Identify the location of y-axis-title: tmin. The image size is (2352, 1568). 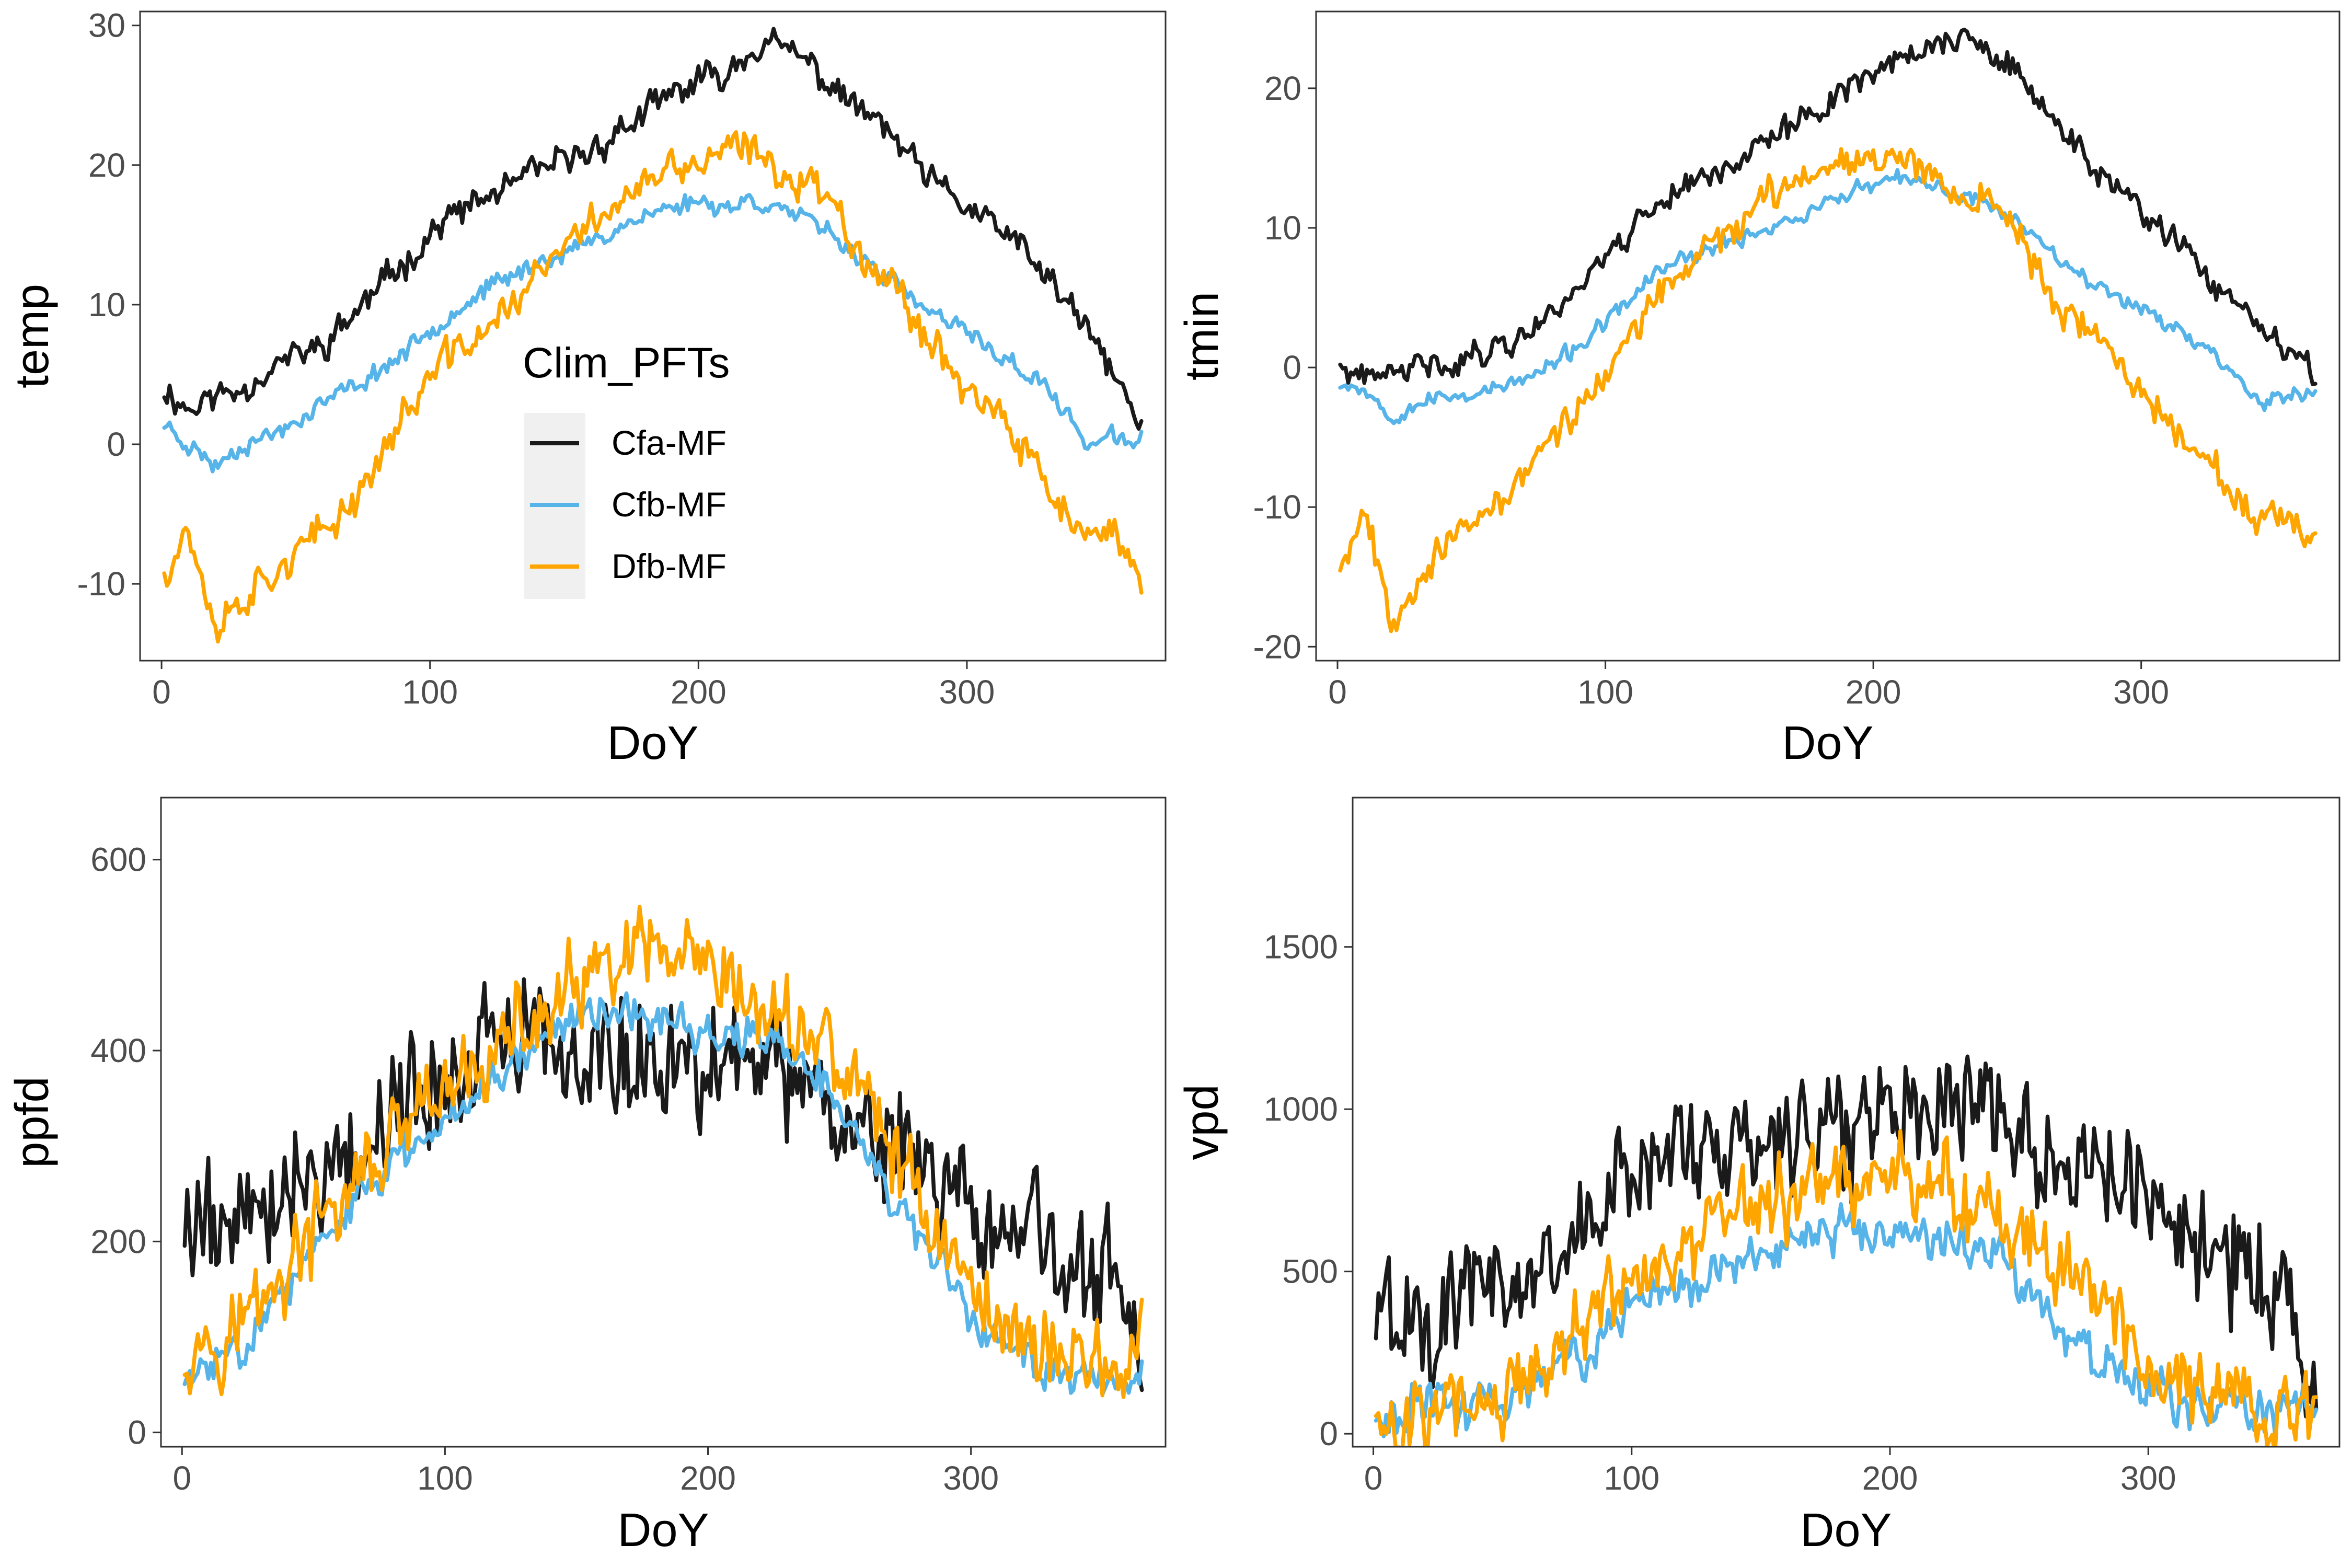
(1202, 336).